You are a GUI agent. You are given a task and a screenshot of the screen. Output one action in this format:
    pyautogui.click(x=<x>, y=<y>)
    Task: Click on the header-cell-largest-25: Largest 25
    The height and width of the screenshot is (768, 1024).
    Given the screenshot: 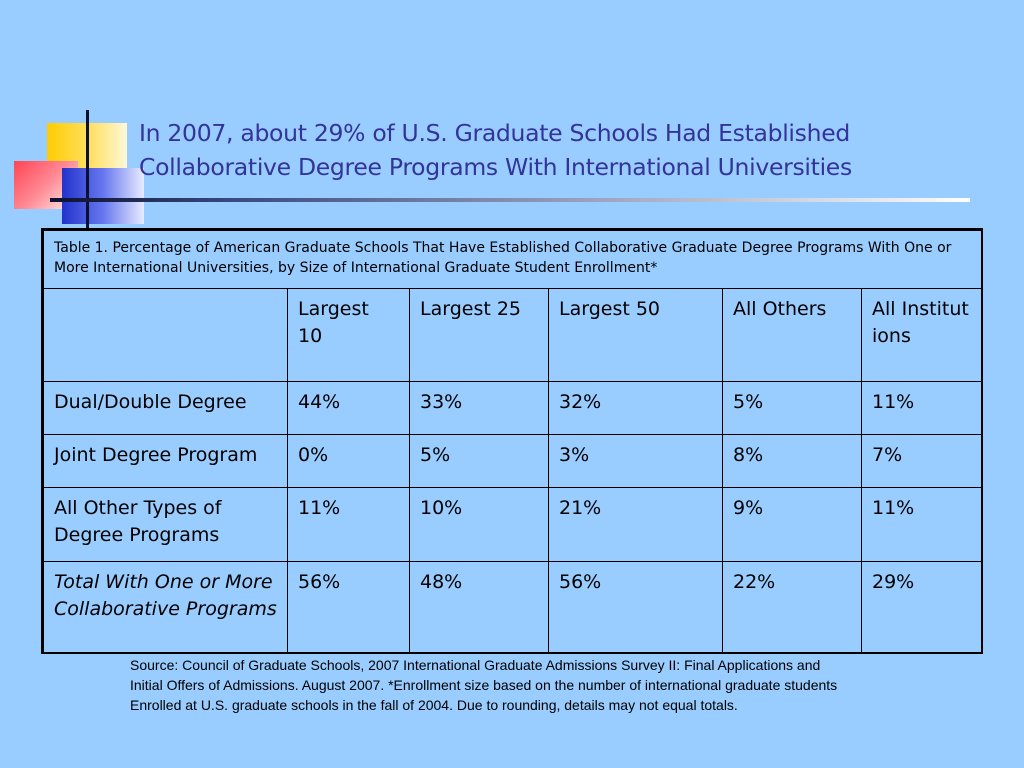 What is the action you would take?
    pyautogui.click(x=479, y=335)
    